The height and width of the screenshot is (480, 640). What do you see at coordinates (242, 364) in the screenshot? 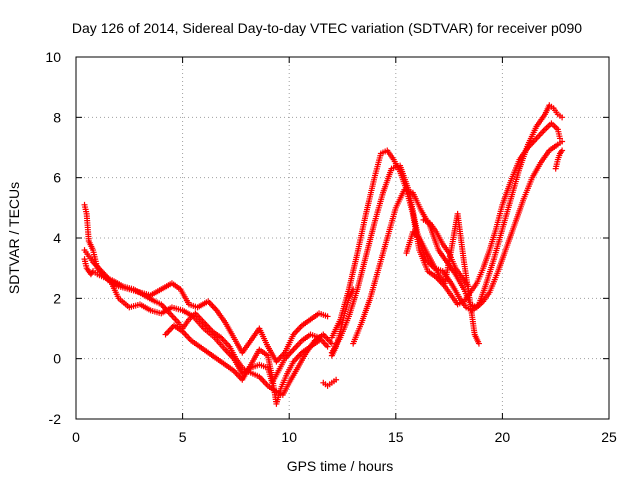
I see `series-track-d` at bounding box center [242, 364].